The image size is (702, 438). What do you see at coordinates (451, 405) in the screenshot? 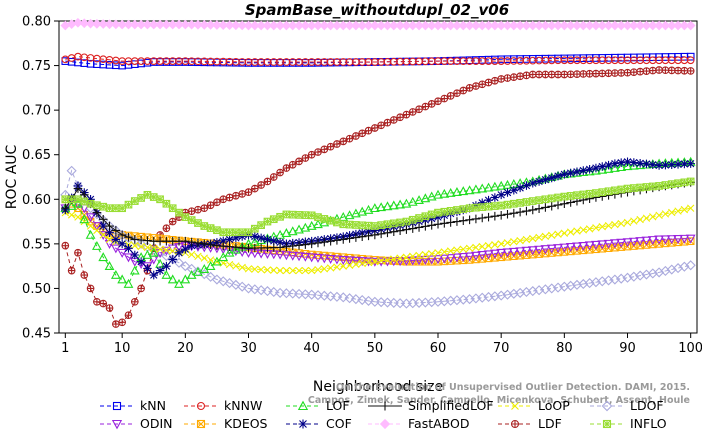
I see `legend-label: SimplifiedLOF` at bounding box center [451, 405].